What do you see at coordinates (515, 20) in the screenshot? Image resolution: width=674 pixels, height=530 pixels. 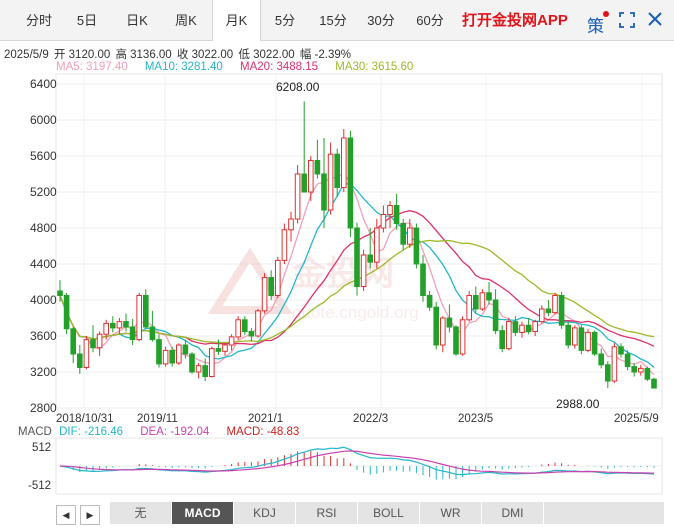 I see `open-app-link: 打开金投网APP` at bounding box center [515, 20].